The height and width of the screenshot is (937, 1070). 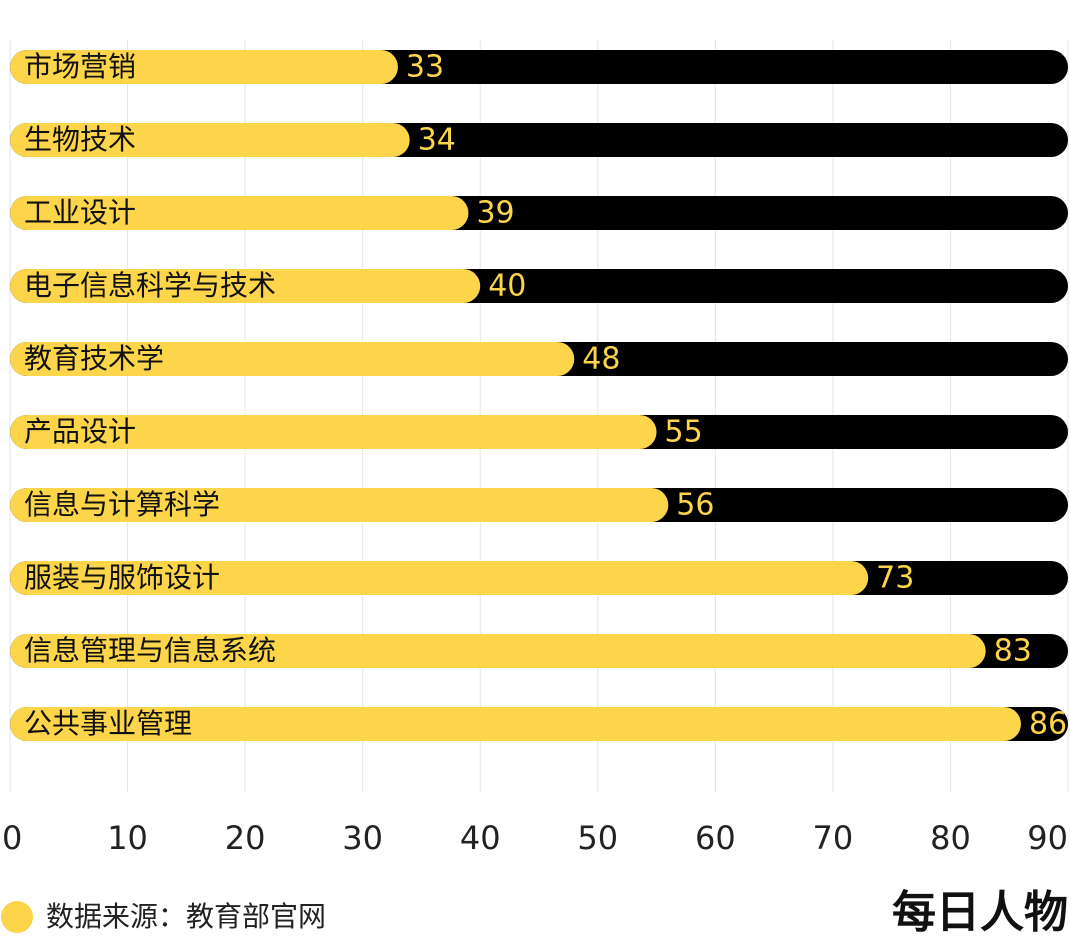 I want to click on x-tick-label: 80, so click(x=950, y=838).